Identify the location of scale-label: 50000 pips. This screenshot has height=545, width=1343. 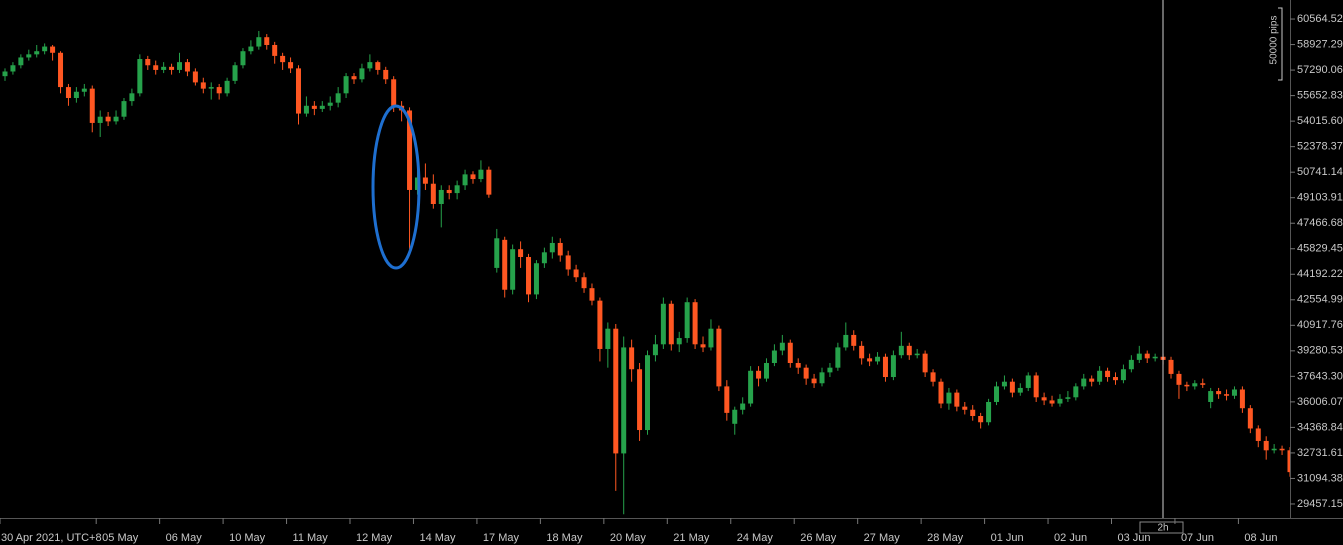
(1274, 40).